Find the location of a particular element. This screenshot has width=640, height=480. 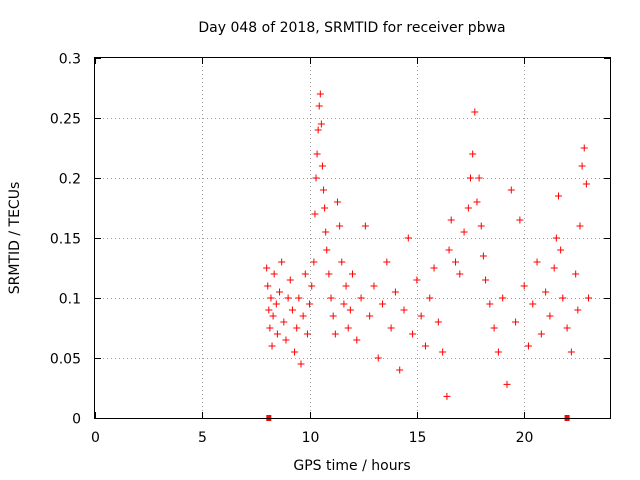

y-axis-label: SRMTID / TECUs is located at coordinates (15, 238).